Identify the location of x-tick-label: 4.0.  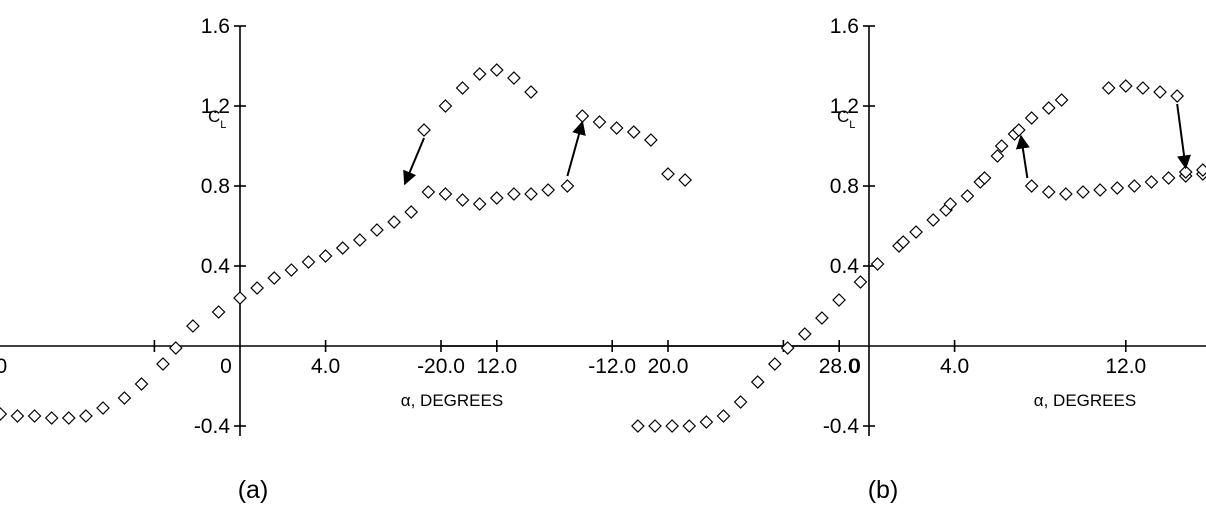
(954, 366).